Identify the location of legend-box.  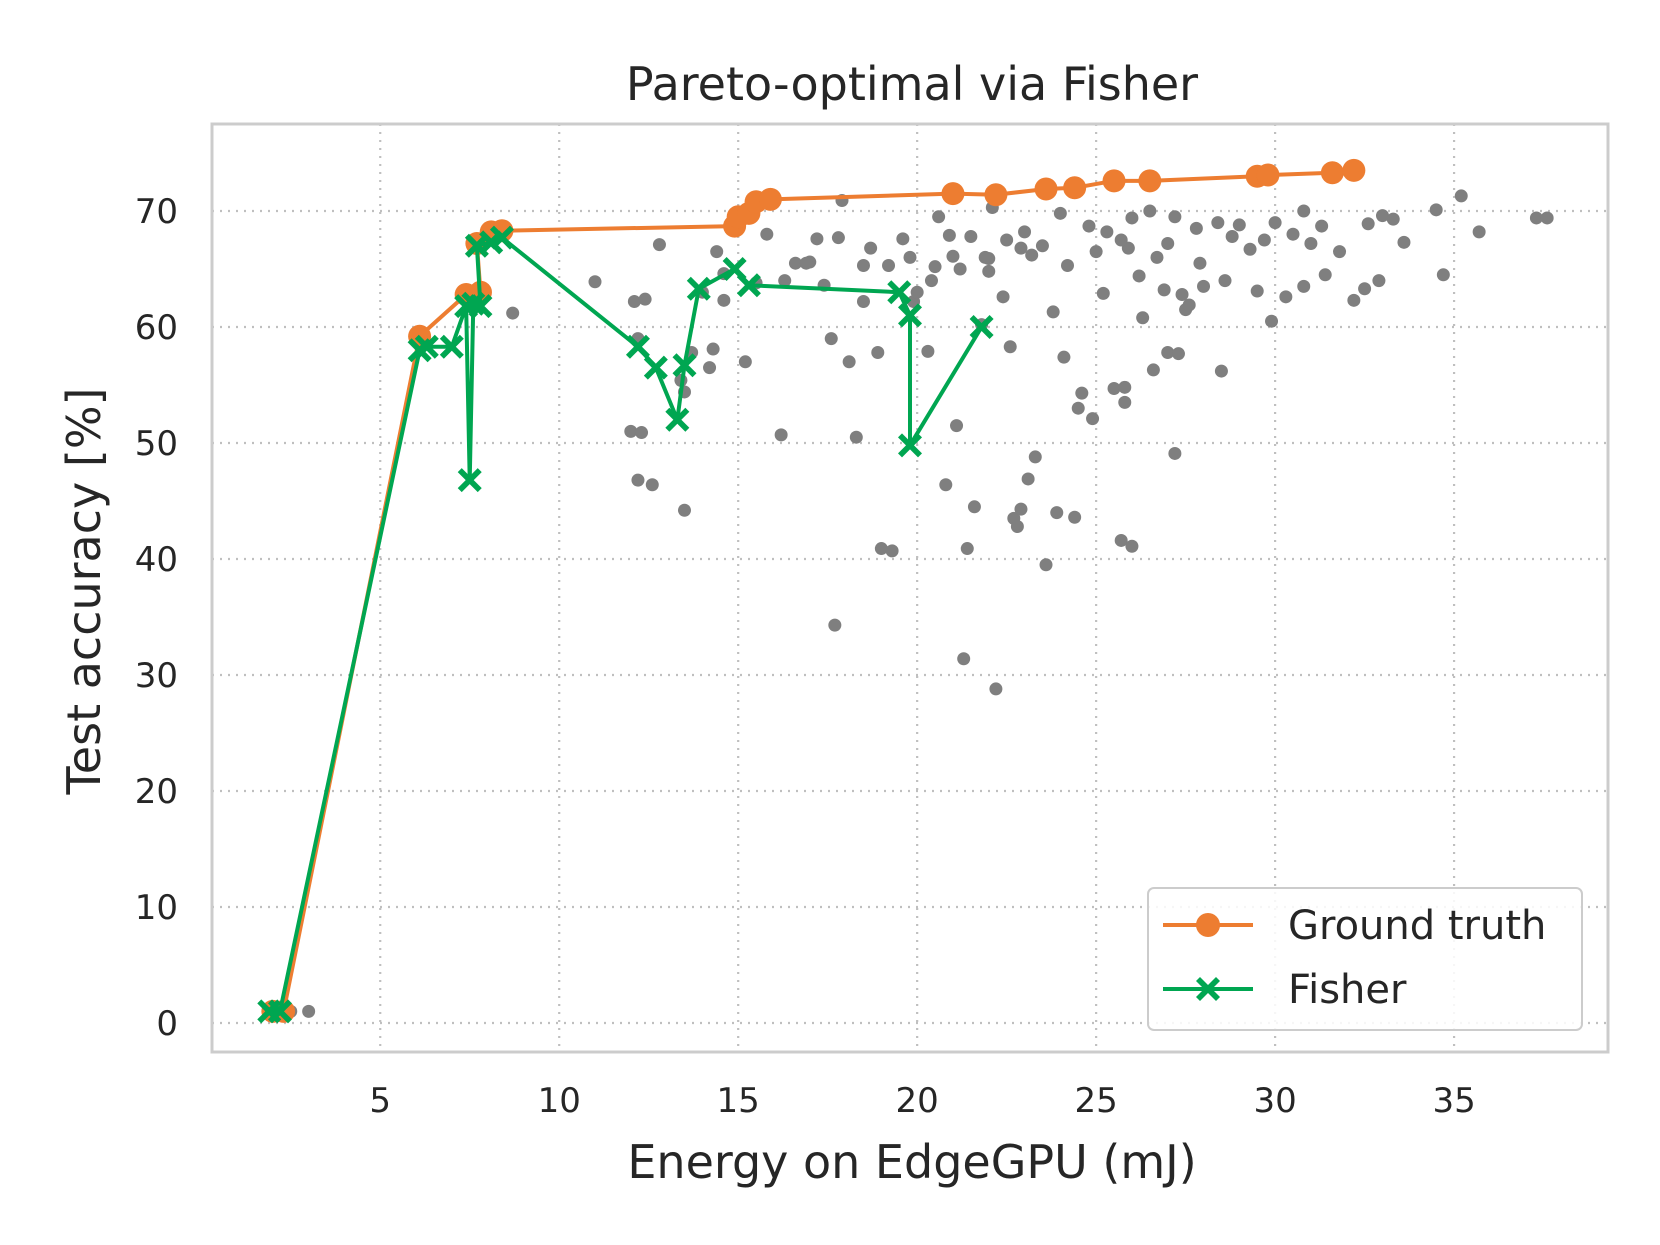
(1365, 959).